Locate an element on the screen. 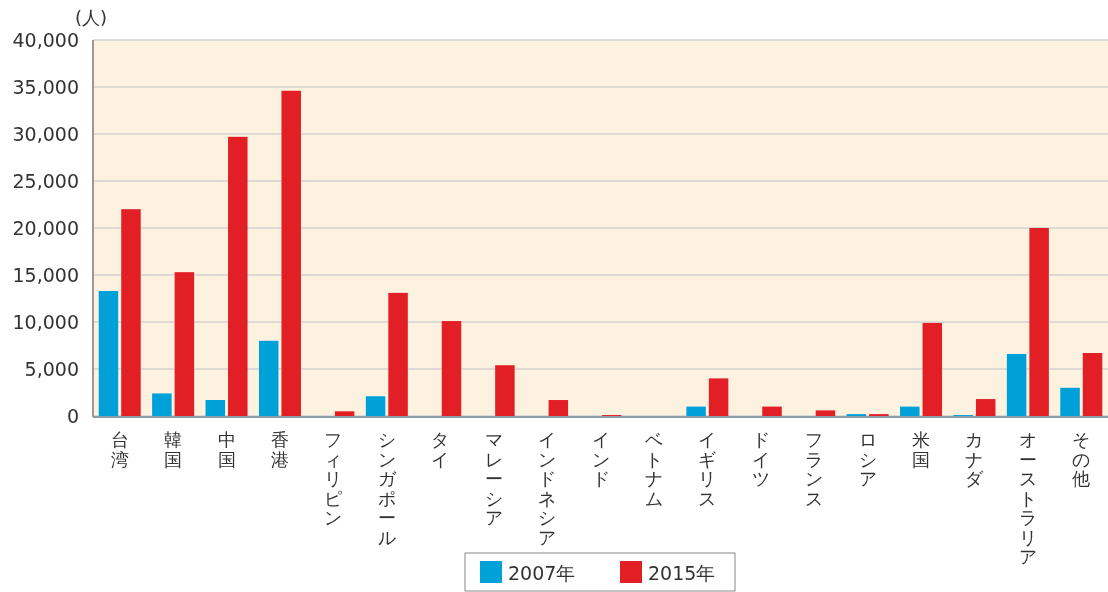 The width and height of the screenshot is (1108, 592). y-tick-label: 0 is located at coordinates (72, 416).